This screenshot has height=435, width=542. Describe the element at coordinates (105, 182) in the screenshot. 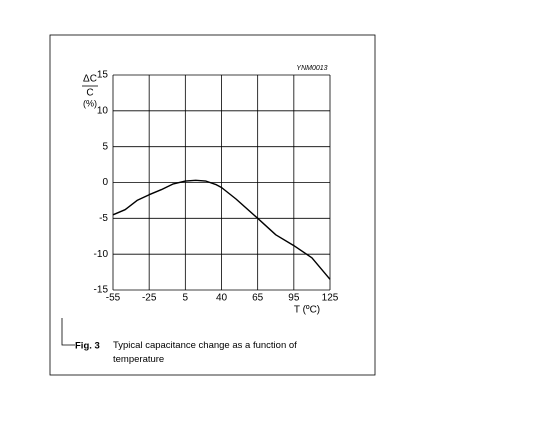

I see `y-tick-label: 0` at that location.